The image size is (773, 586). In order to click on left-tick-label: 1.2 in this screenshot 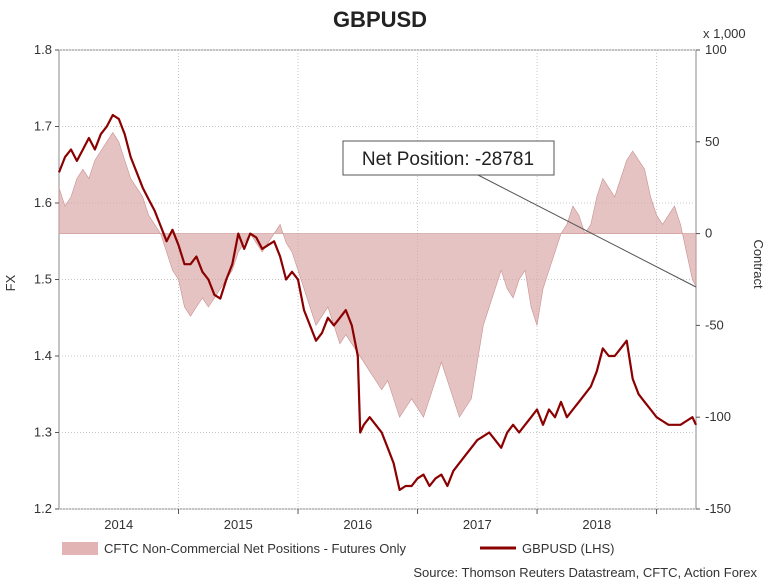, I will do `click(43, 508)`.